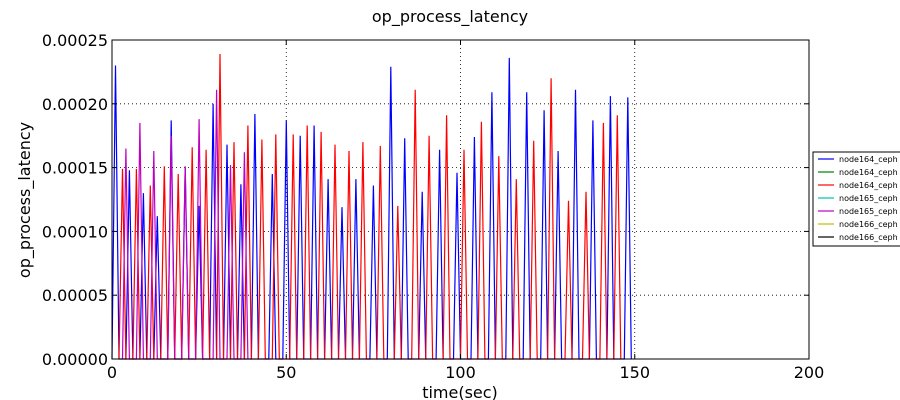 This screenshot has width=900, height=400. I want to click on x-tick-label: 200, so click(809, 372).